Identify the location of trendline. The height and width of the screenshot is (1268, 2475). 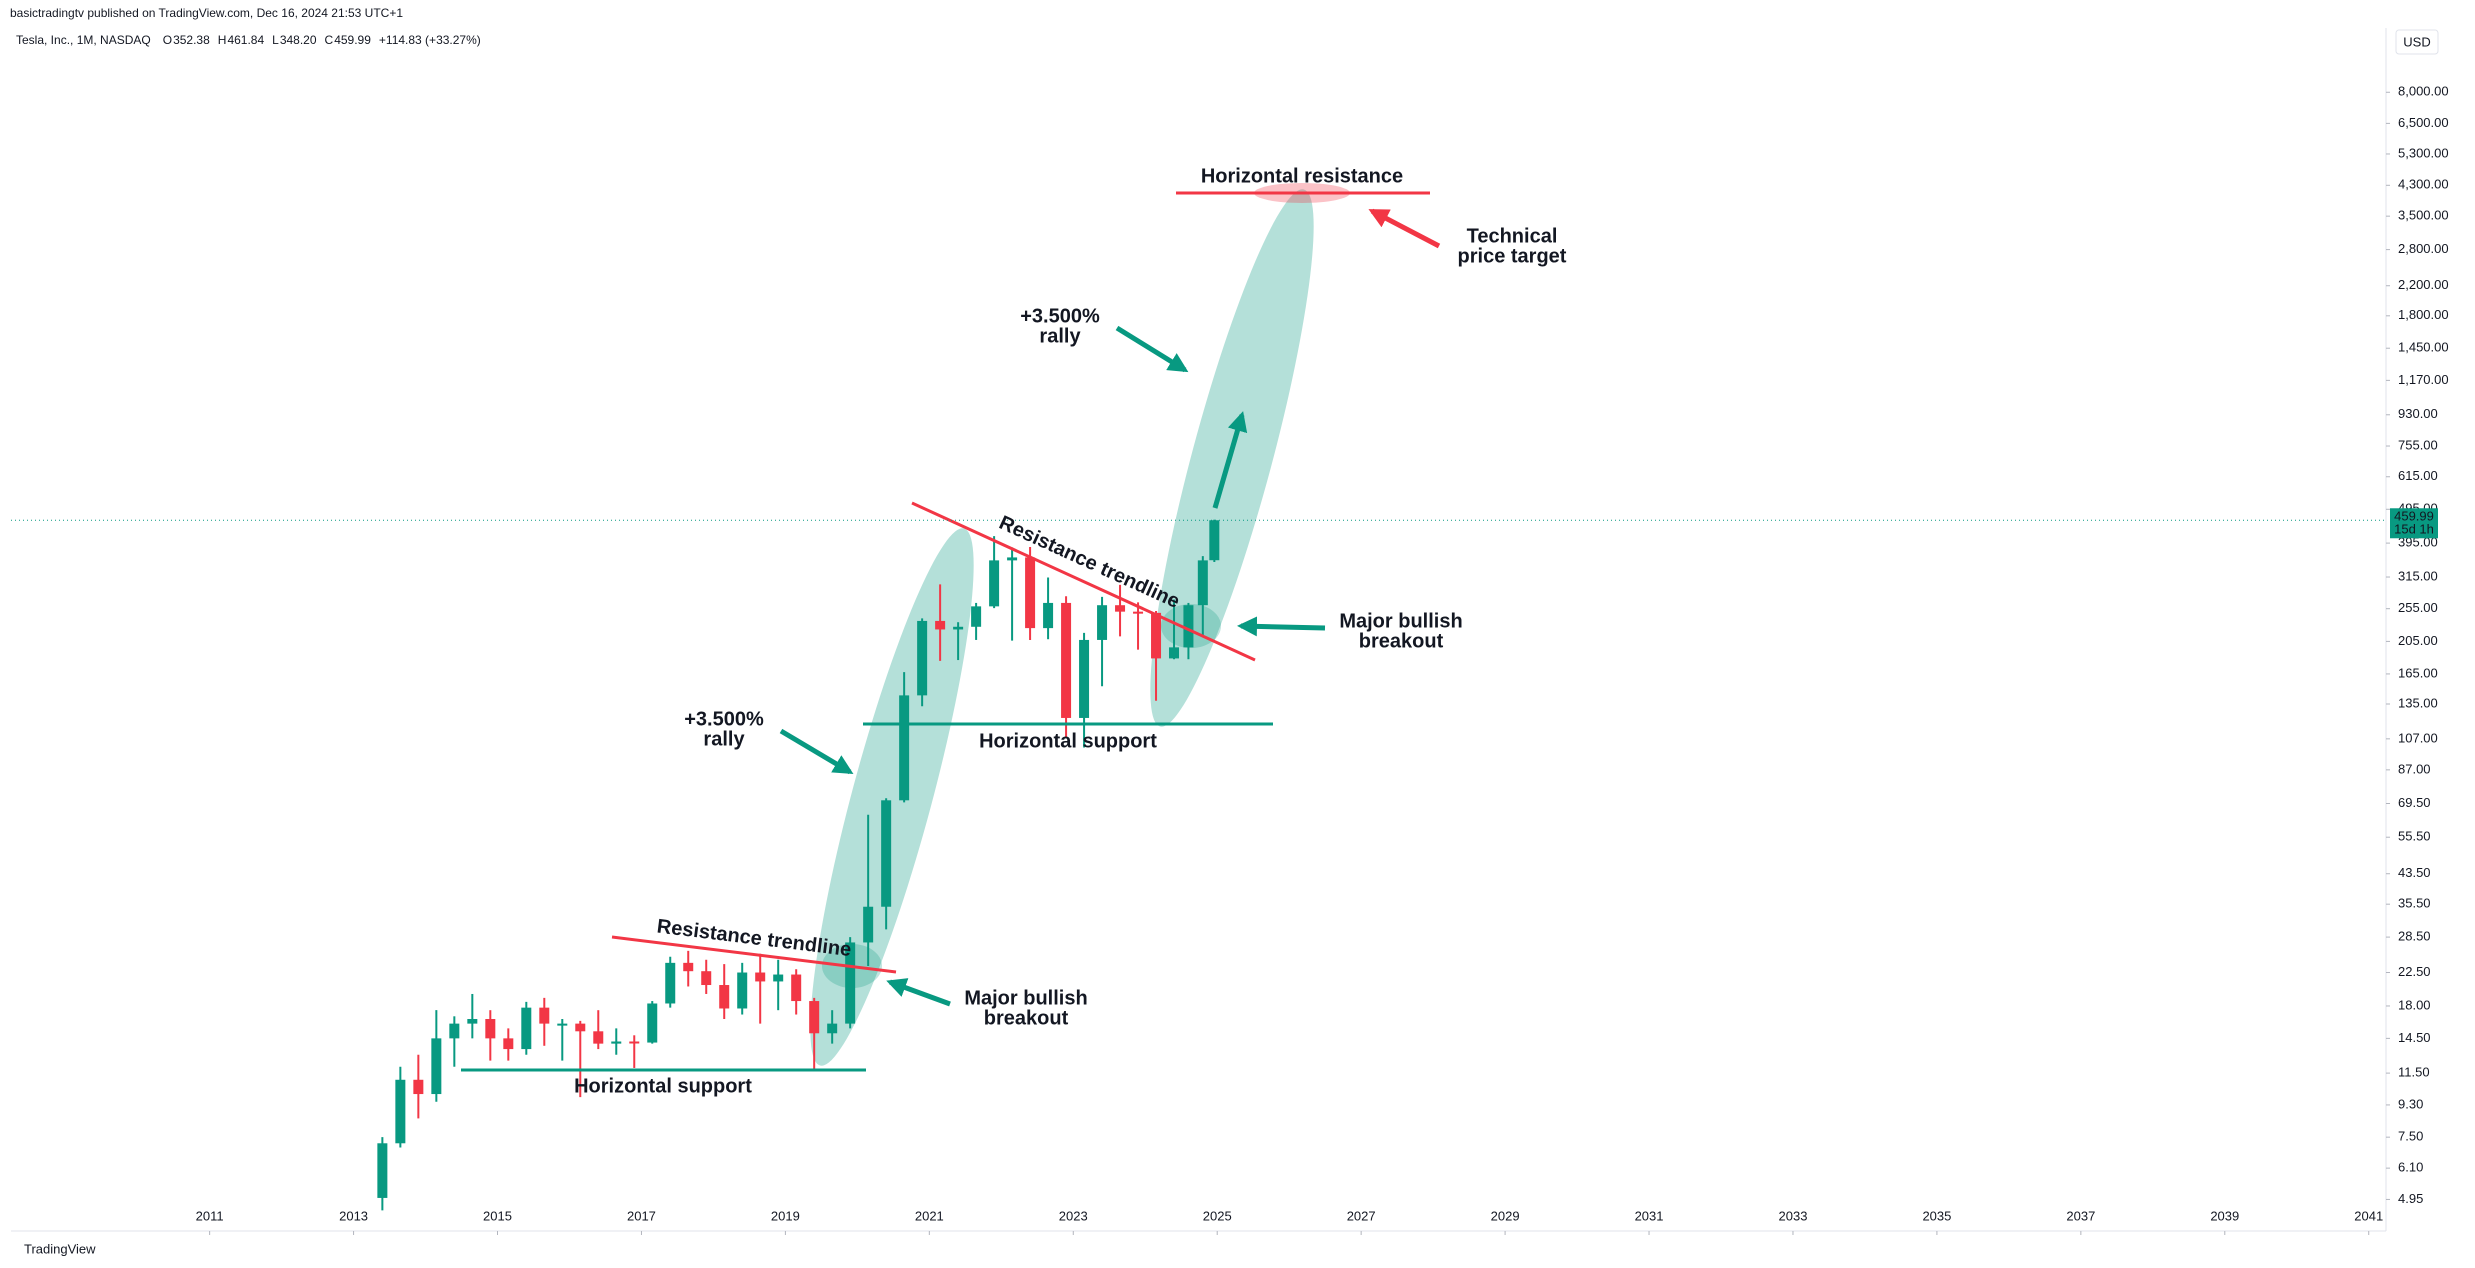
(1083, 581).